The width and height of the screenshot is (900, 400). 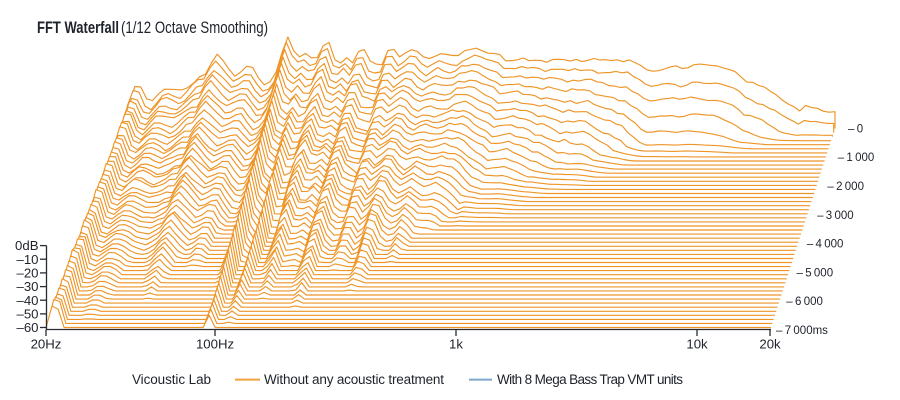 What do you see at coordinates (27, 327) in the screenshot?
I see `svg-text: –60` at bounding box center [27, 327].